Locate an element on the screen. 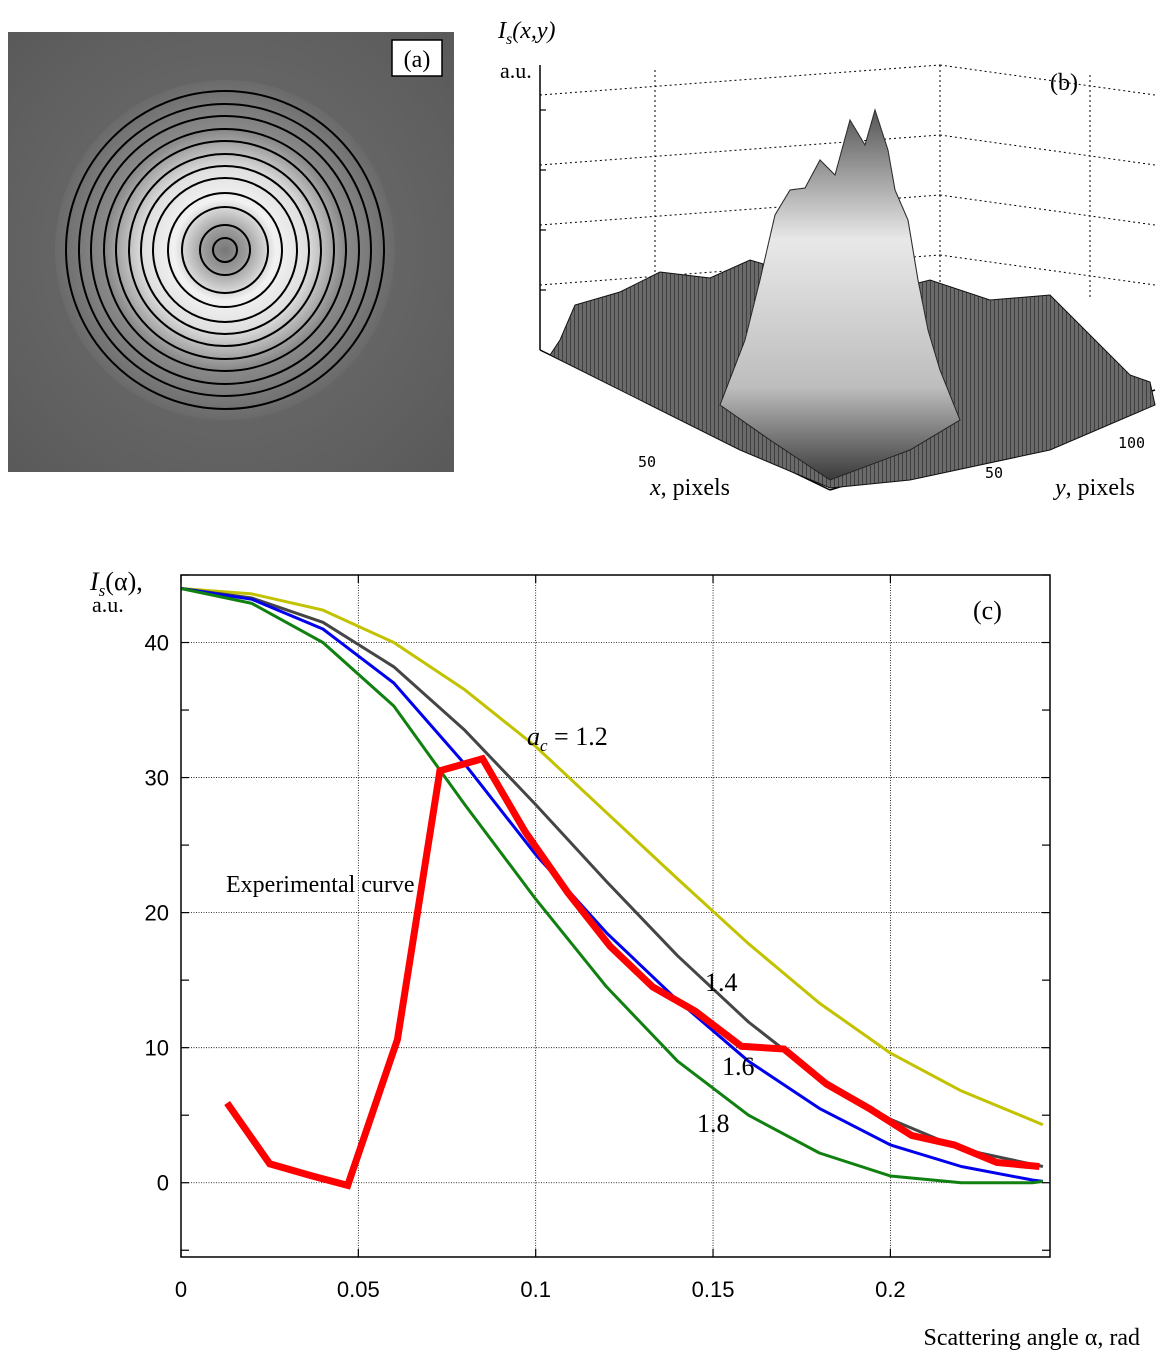  x-tick-label: 0.2 is located at coordinates (890, 1289).